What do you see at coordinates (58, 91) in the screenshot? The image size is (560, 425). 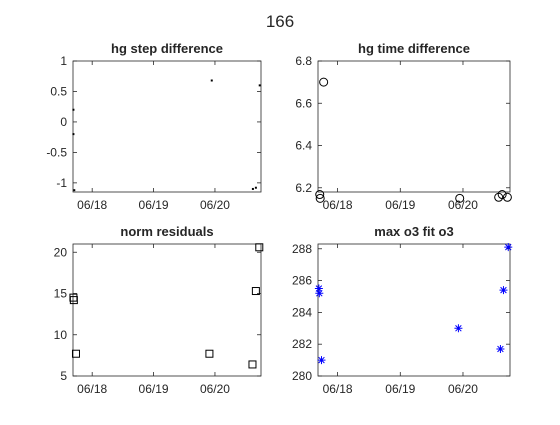 I see `y-tick-label: 0.5` at bounding box center [58, 91].